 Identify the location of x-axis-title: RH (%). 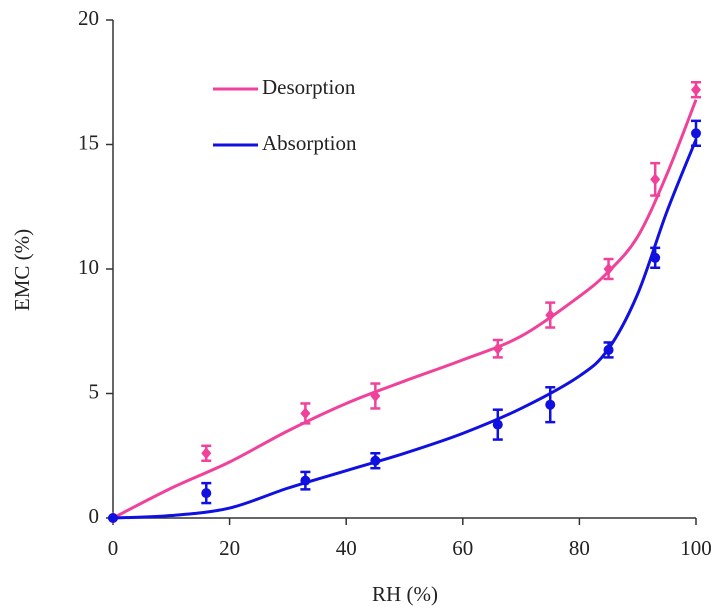
(405, 594).